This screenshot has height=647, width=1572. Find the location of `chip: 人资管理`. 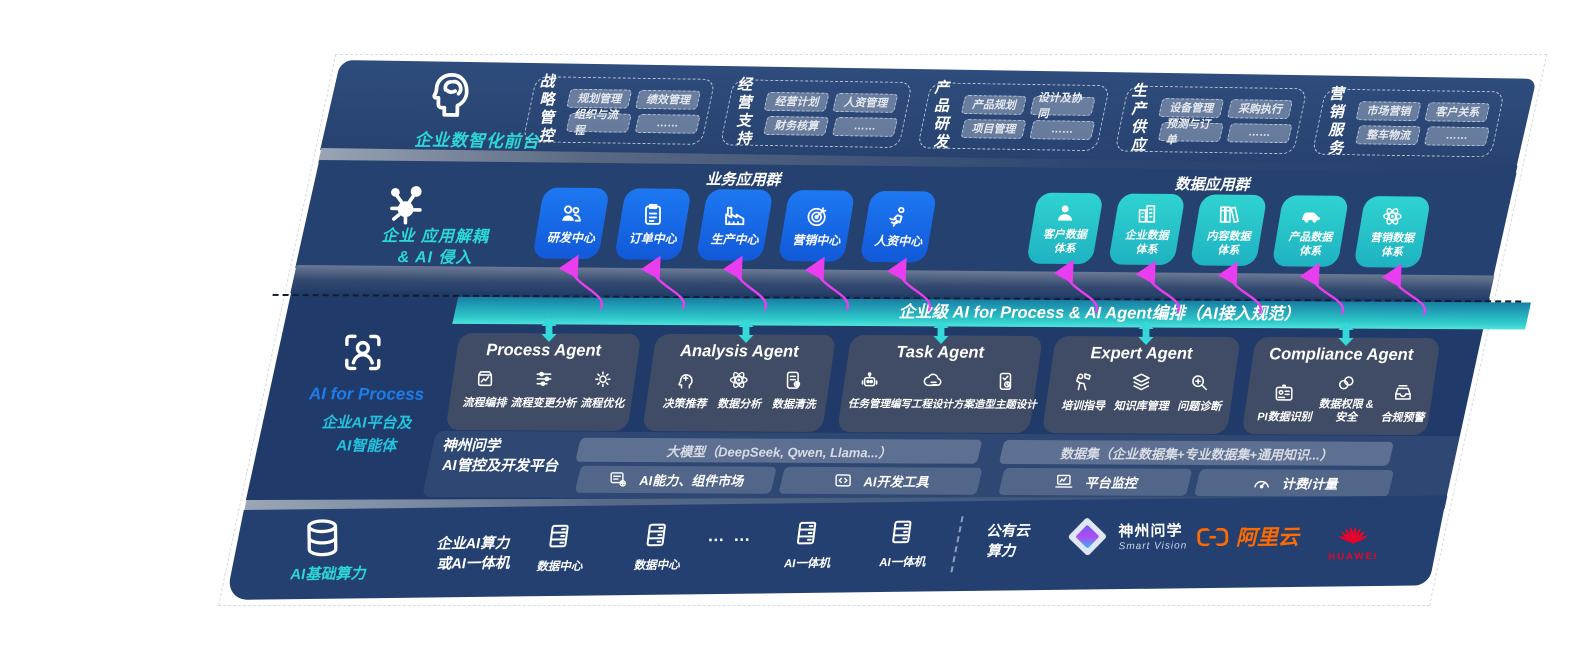

chip: 人资管理 is located at coordinates (865, 102).